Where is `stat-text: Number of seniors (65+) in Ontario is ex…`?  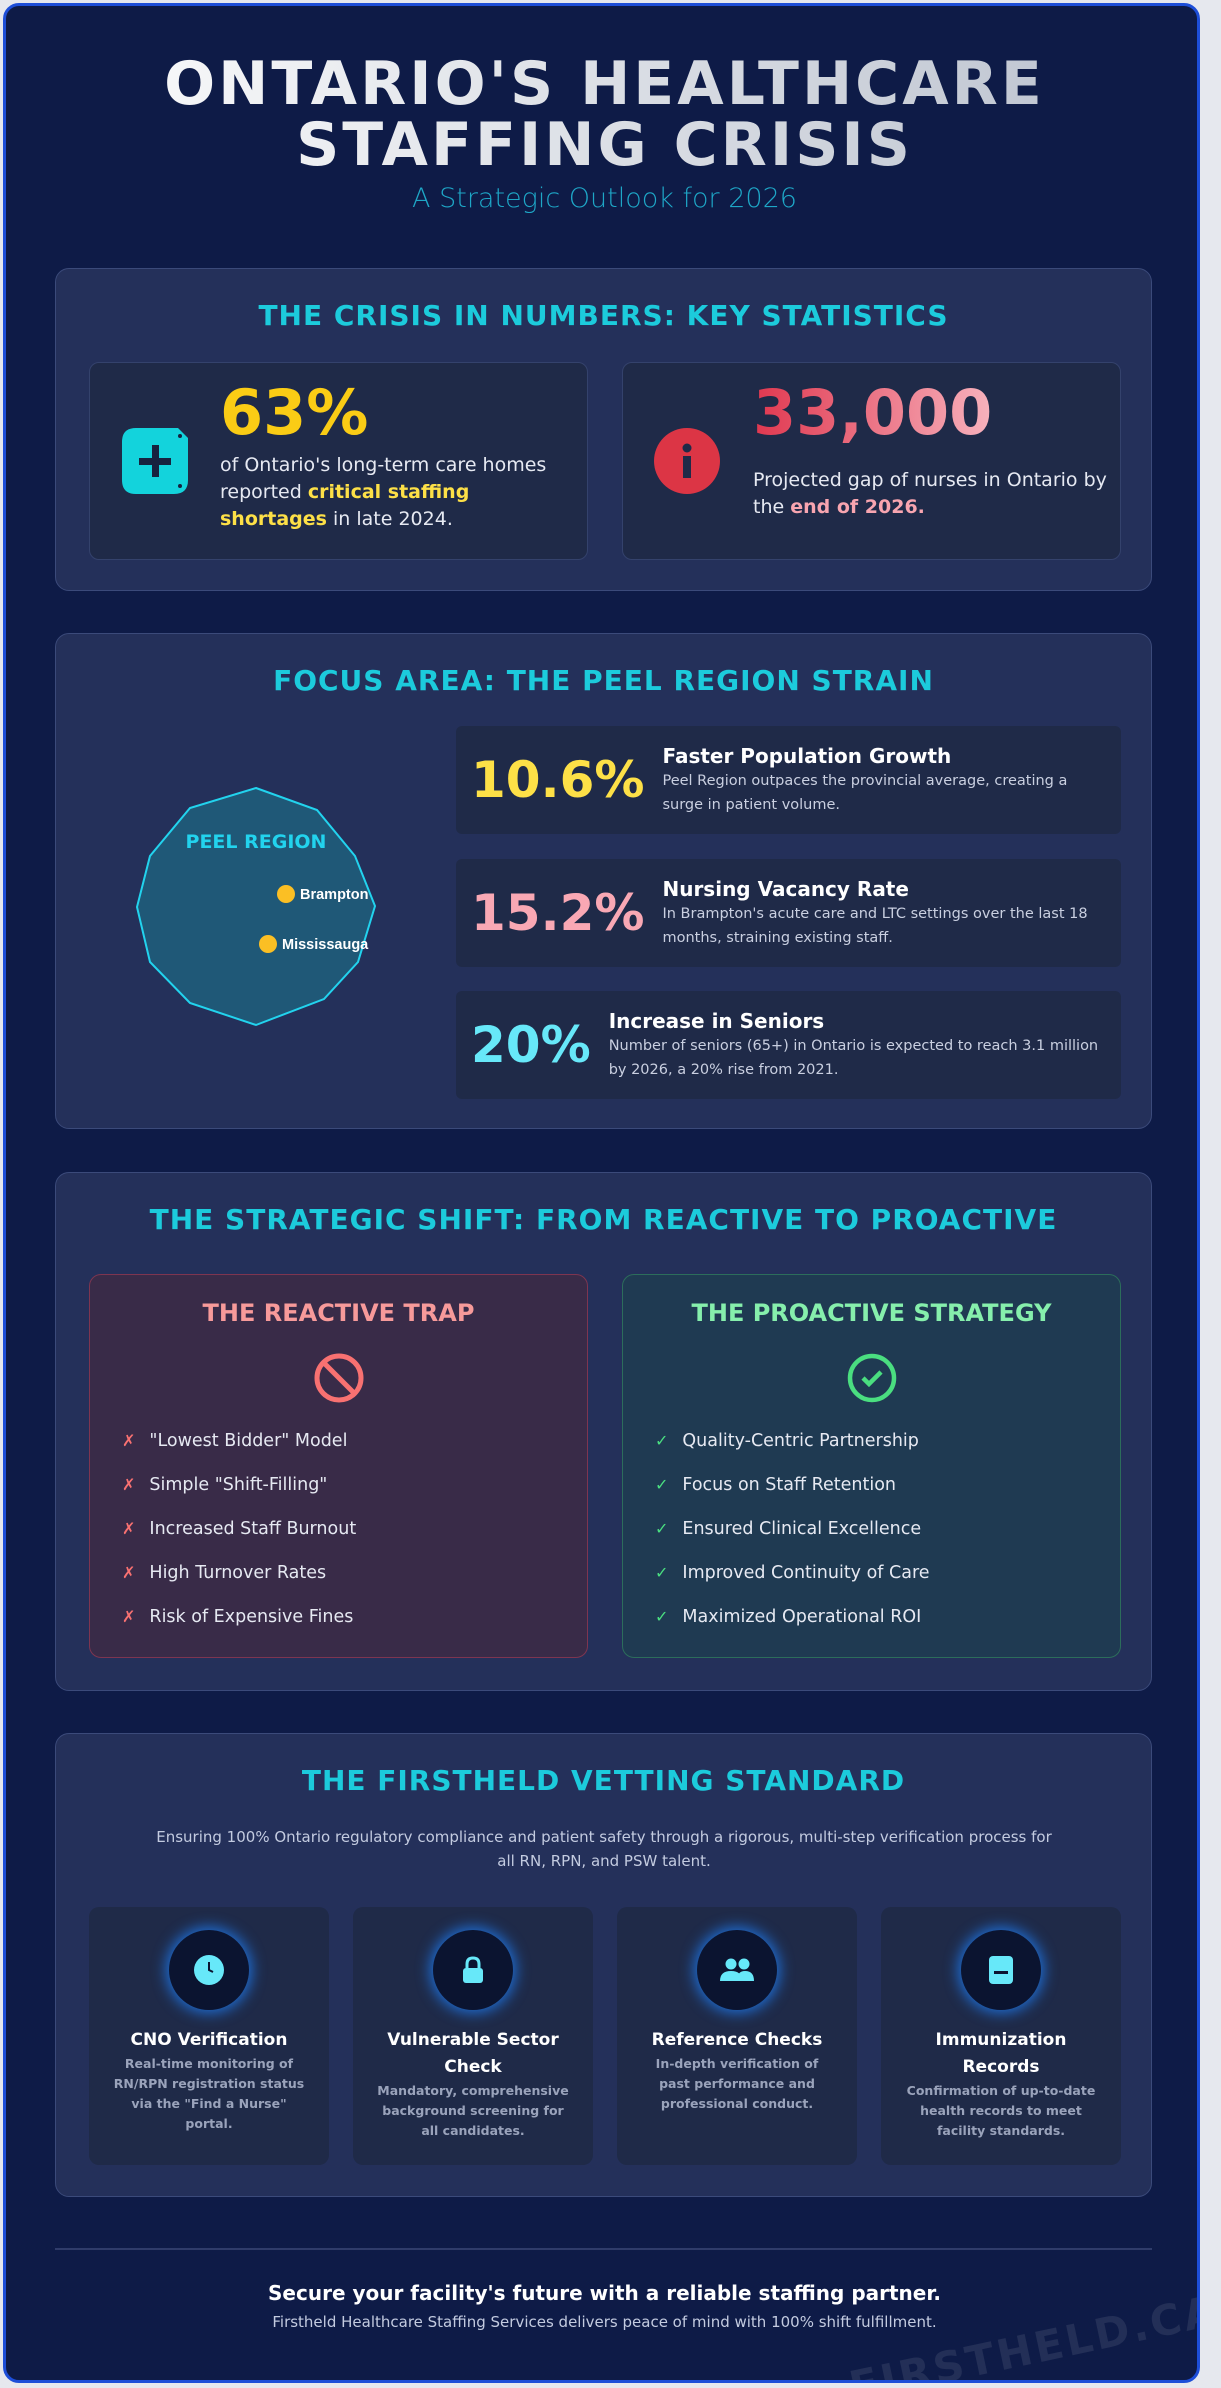
stat-text: Number of seniors (65+) in Ontario is ex… is located at coordinates (853, 1058).